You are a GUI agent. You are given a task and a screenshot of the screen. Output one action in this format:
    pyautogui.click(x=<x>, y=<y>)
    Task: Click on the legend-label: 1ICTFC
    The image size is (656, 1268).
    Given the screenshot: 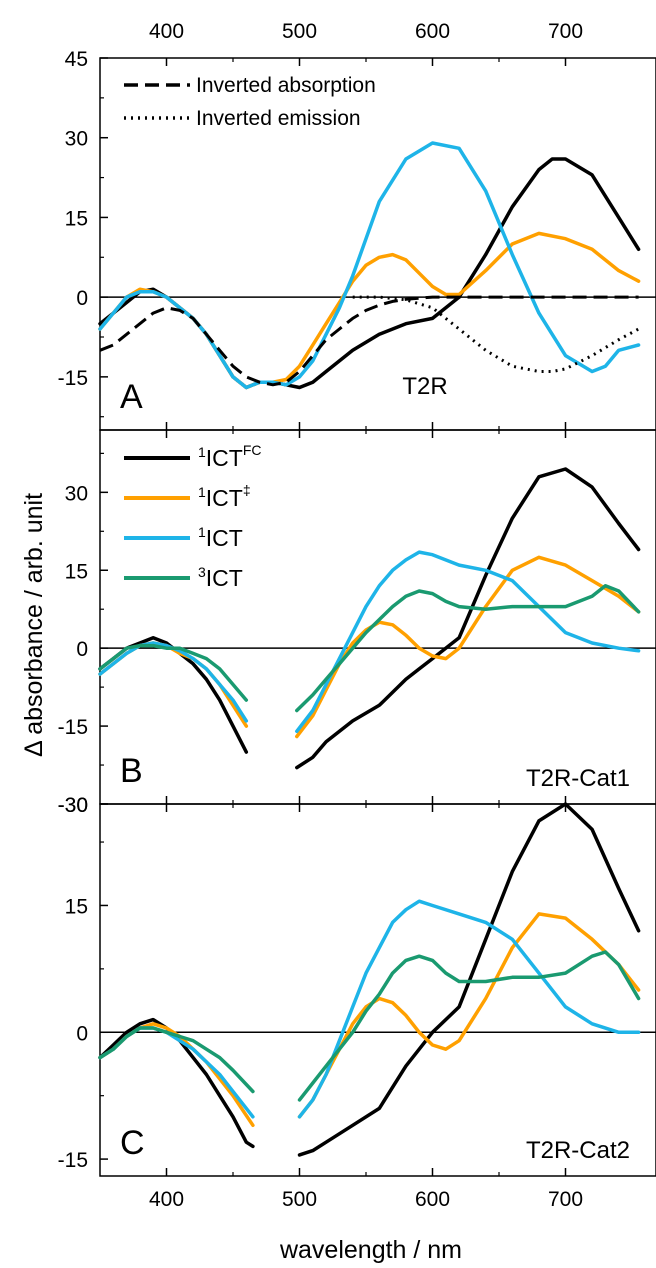 What is the action you would take?
    pyautogui.click(x=230, y=456)
    